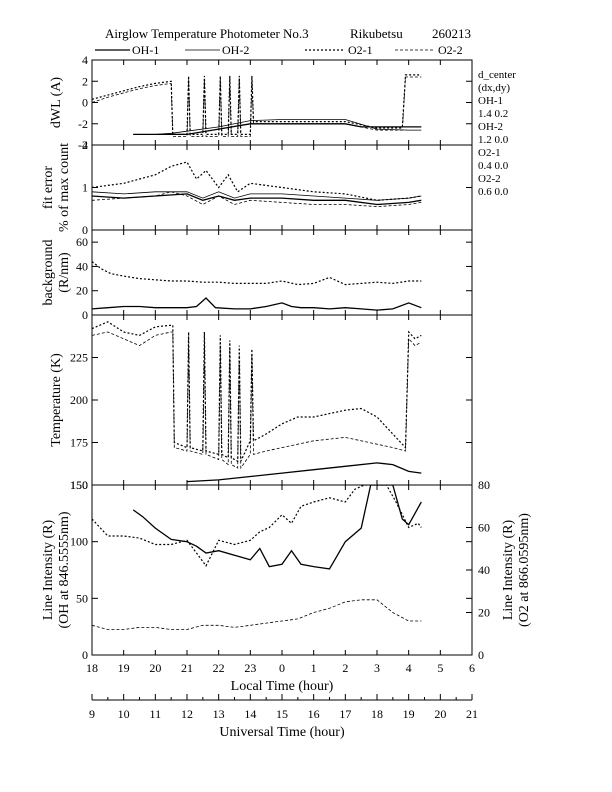  I want to click on local-time-tick-label: 20, so click(155, 668).